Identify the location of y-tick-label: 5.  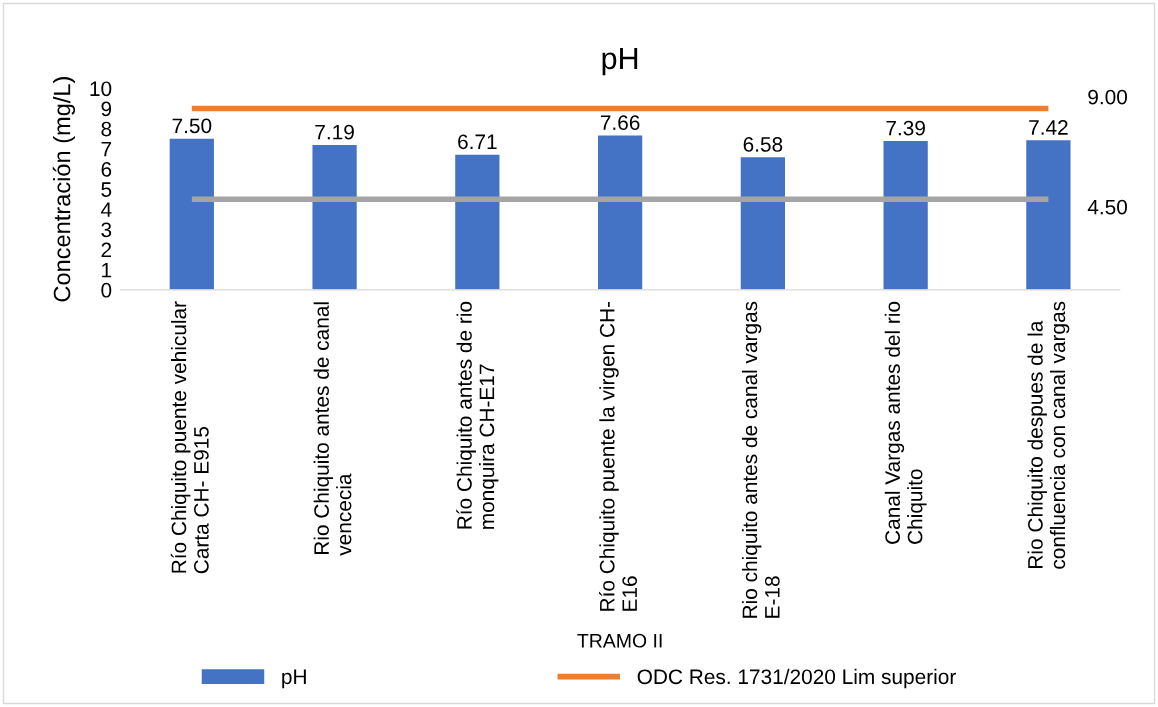
(106, 189).